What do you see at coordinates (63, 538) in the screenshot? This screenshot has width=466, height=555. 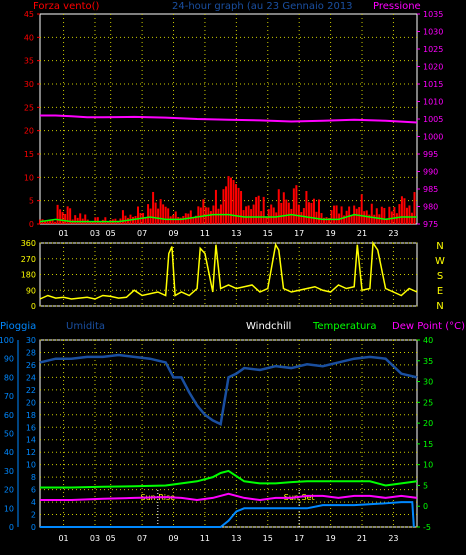 I see `panel3-x-tick-label: 01` at bounding box center [63, 538].